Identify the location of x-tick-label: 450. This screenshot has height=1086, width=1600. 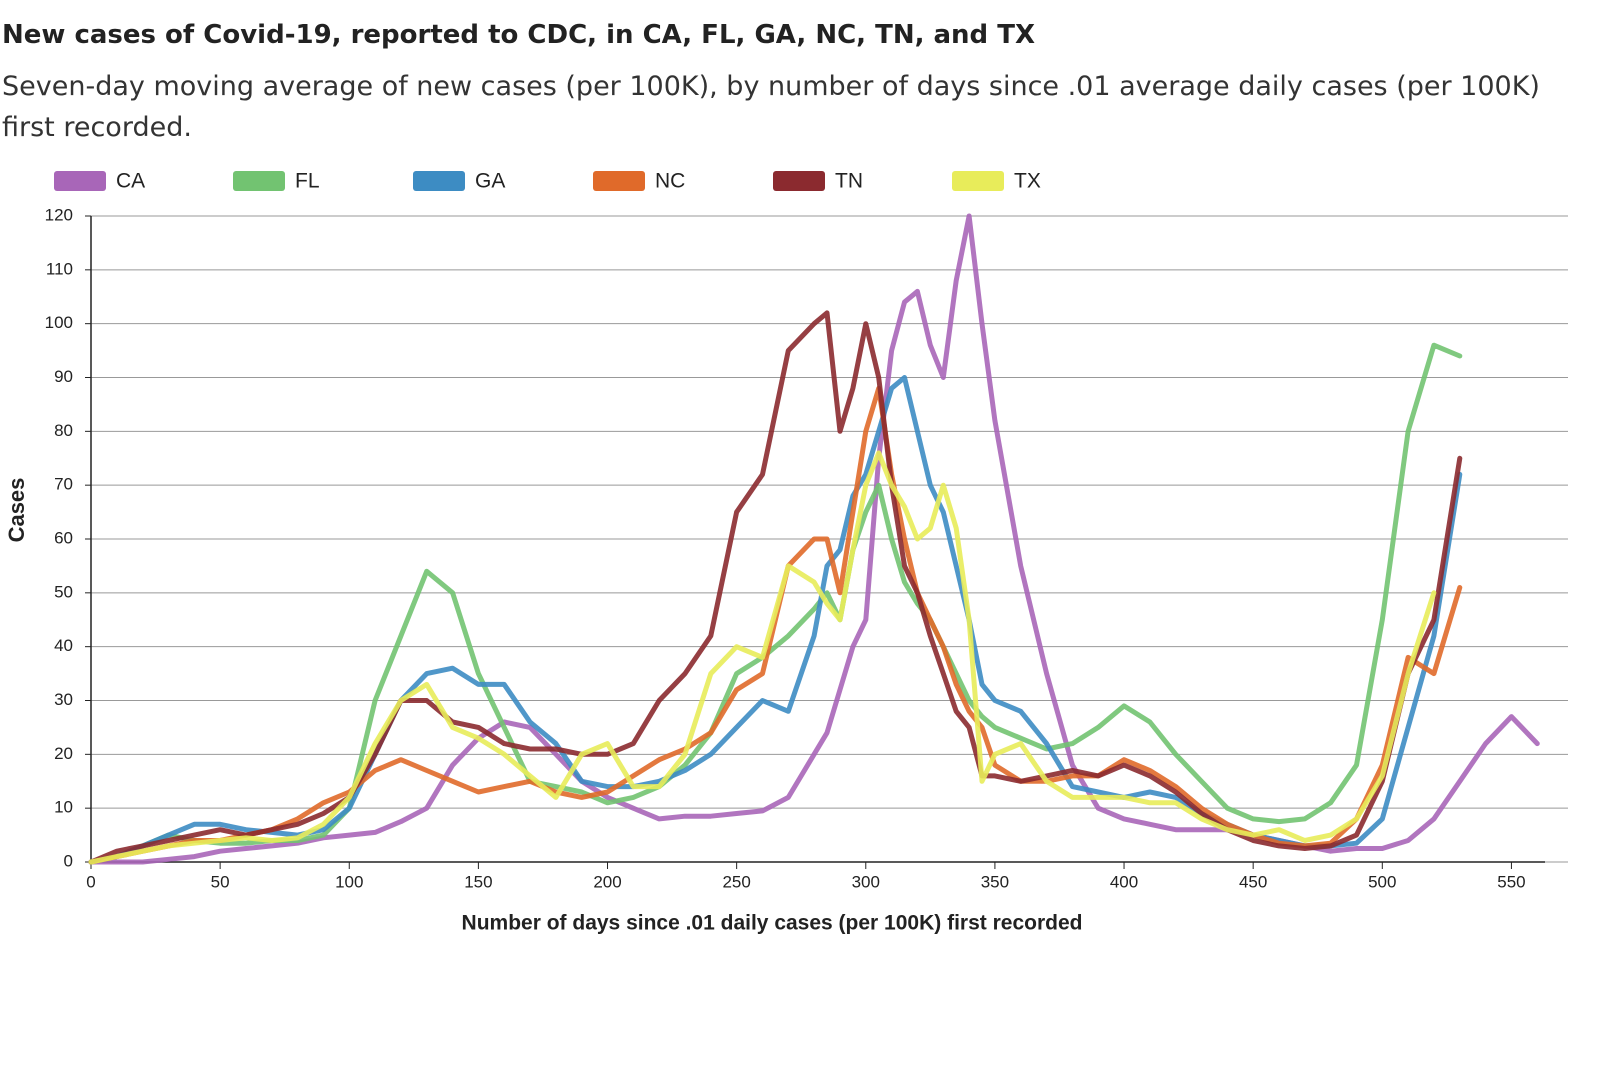
(1253, 881).